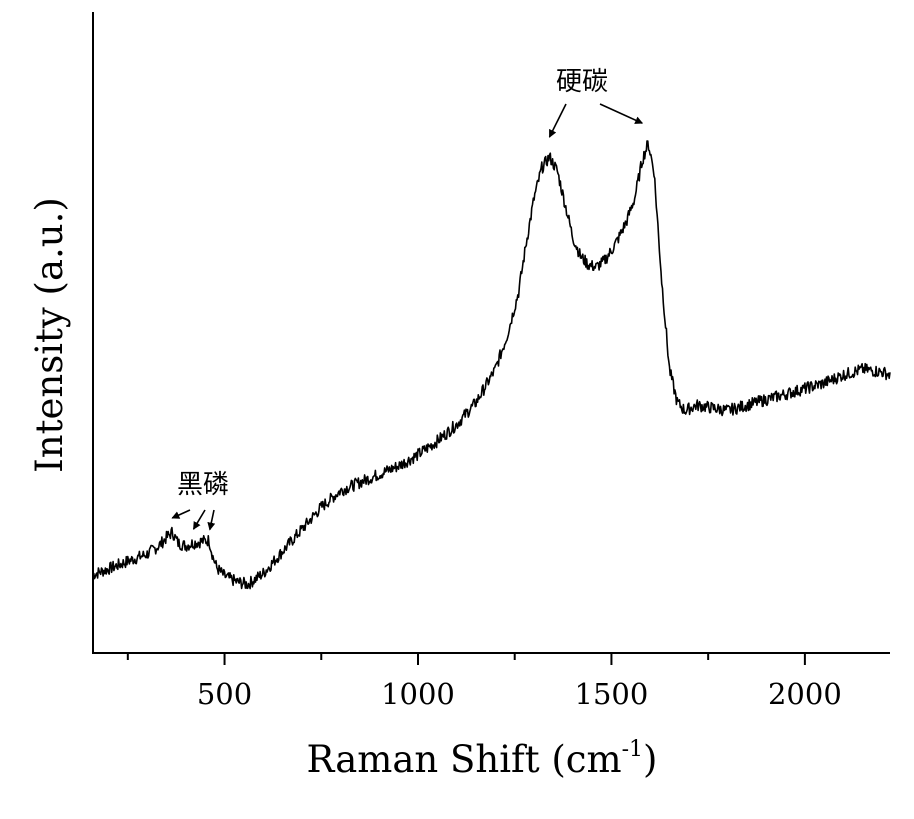 The image size is (914, 819). Describe the element at coordinates (519, 694) in the screenshot. I see `x-axis-tick-labels: 500 1000 1500 2000` at that location.